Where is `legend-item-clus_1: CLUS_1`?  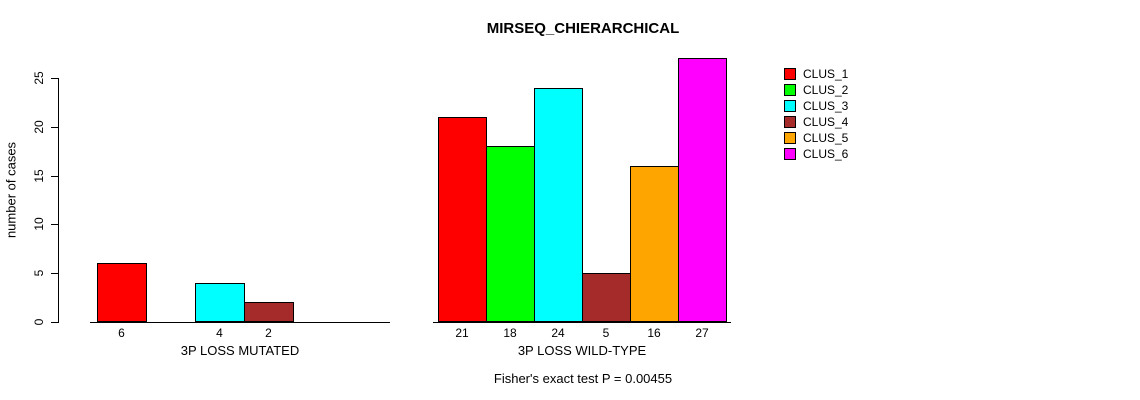
legend-item-clus_1: CLUS_1 is located at coordinates (816, 74).